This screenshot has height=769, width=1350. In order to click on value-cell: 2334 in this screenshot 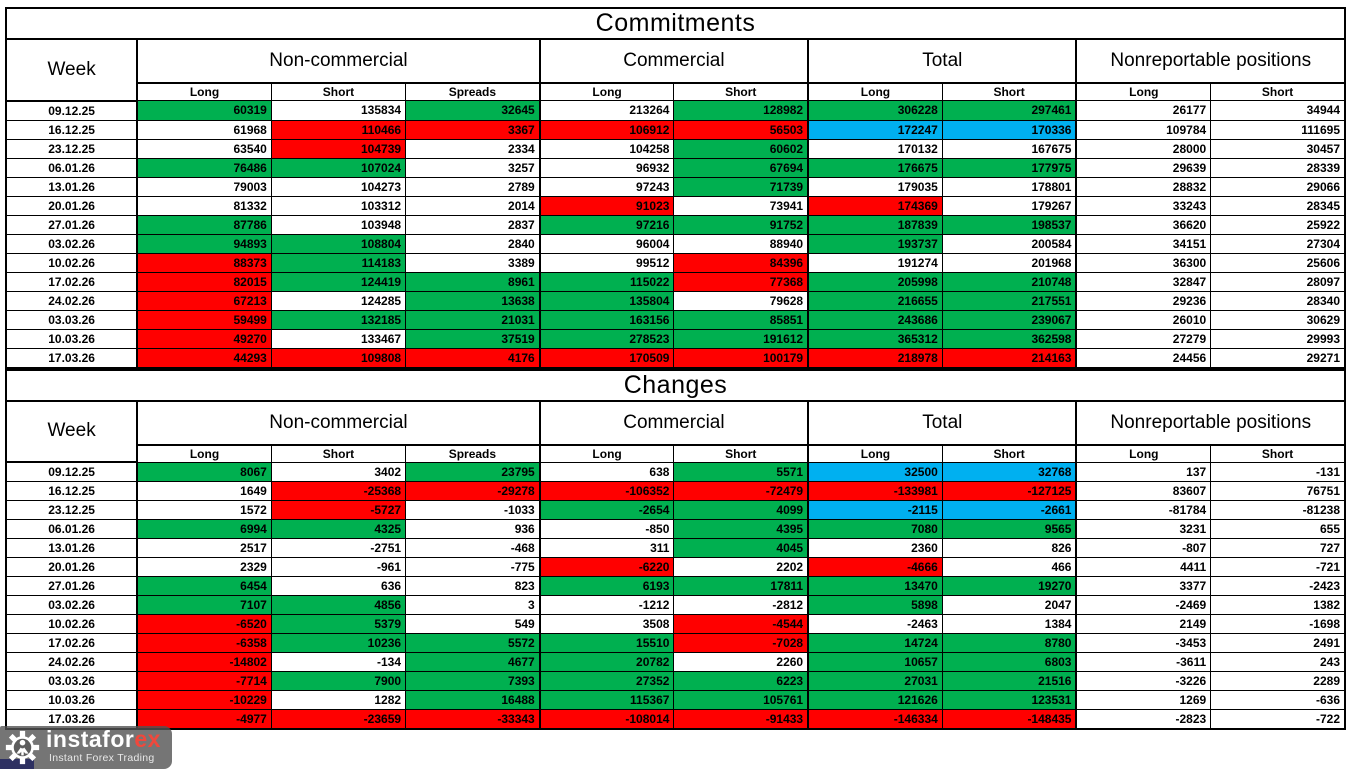, I will do `click(473, 148)`.